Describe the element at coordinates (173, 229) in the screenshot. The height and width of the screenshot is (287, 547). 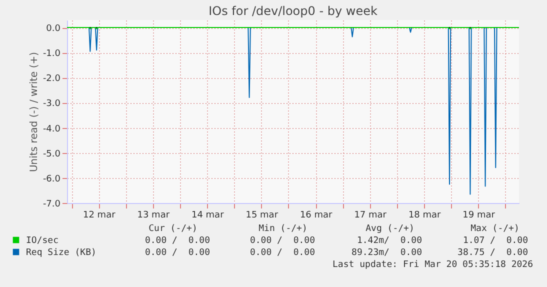
I see `text: Cur (-/+)` at that location.